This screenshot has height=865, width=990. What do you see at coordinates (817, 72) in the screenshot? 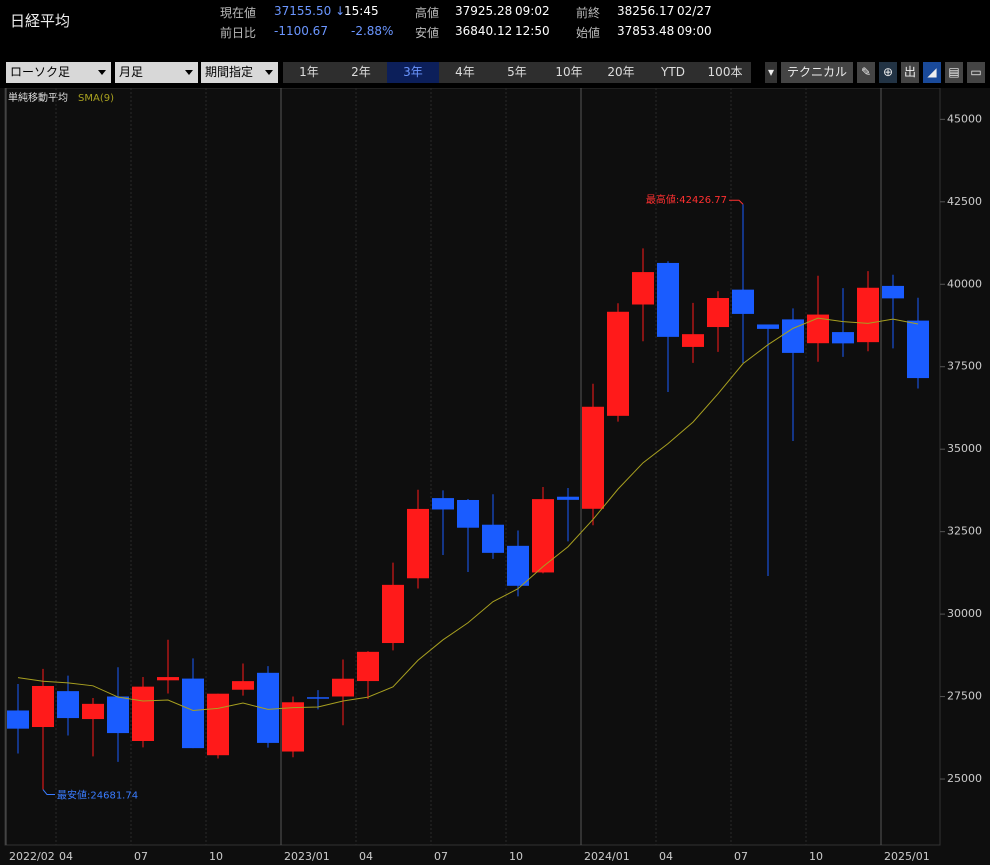
I see `technical-button: テクニカル` at bounding box center [817, 72].